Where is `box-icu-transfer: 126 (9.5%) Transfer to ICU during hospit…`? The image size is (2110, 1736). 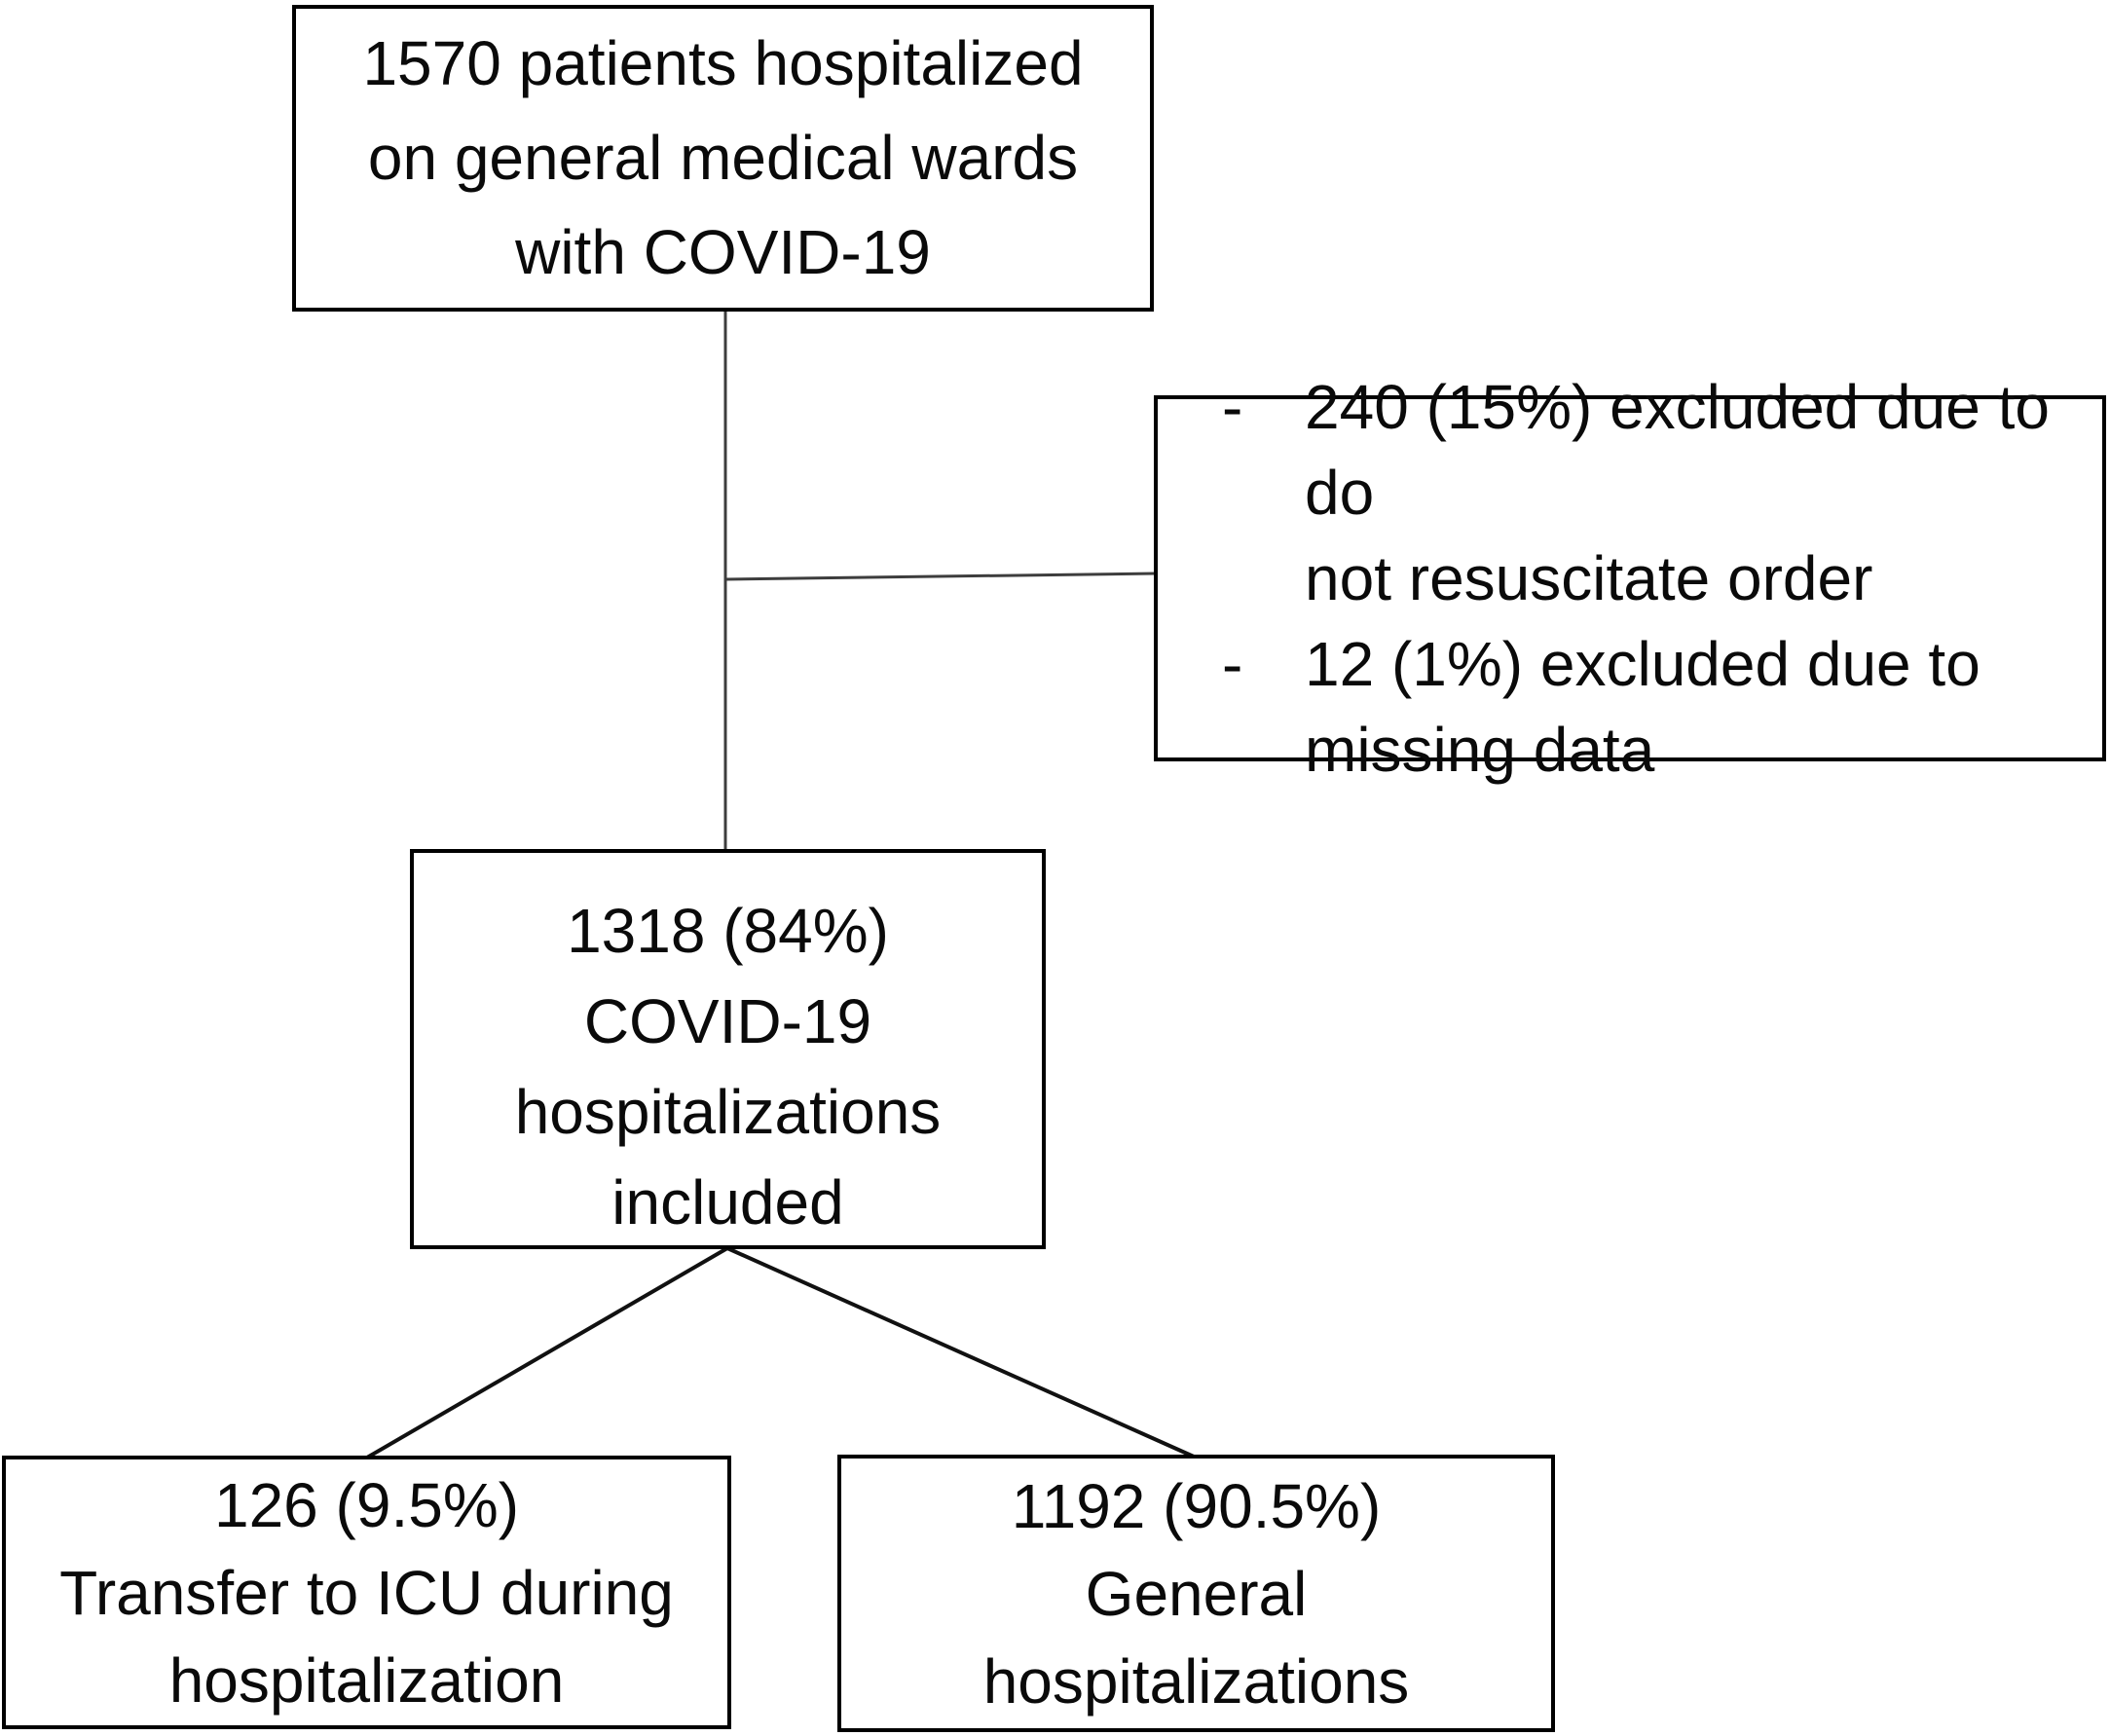
box-icu-transfer: 126 (9.5%) Transfer to ICU during hospit… is located at coordinates (366, 1592).